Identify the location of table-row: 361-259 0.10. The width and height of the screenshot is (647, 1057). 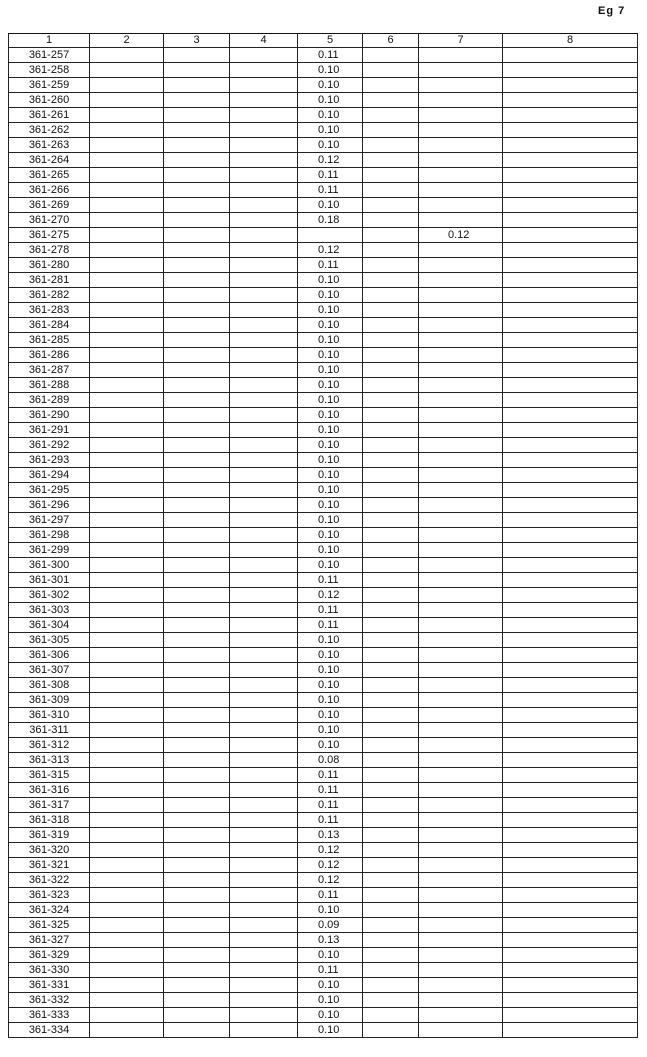
(323, 85).